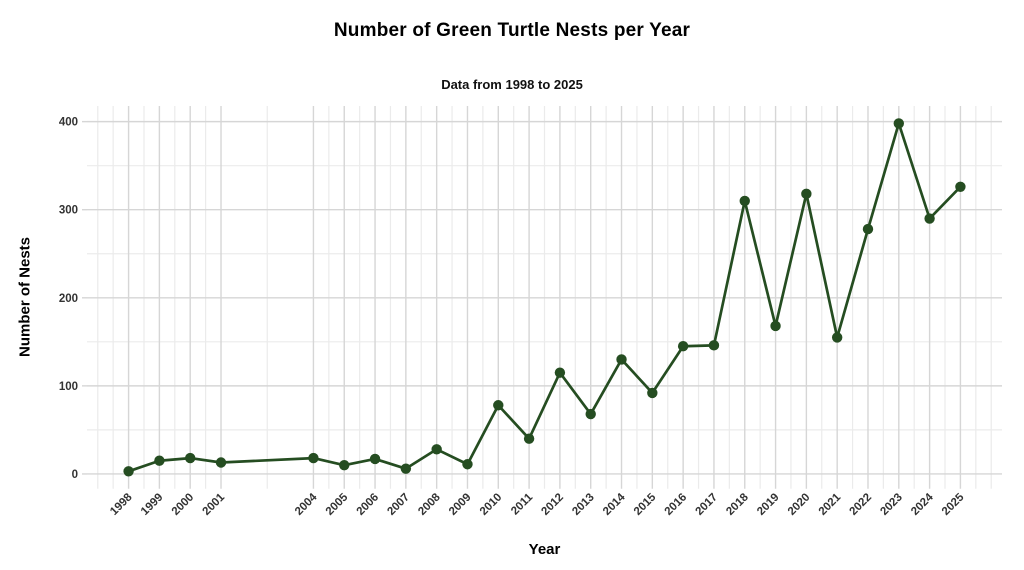 The height and width of the screenshot is (570, 1024). What do you see at coordinates (583, 504) in the screenshot?
I see `x-tick-label: 2013` at bounding box center [583, 504].